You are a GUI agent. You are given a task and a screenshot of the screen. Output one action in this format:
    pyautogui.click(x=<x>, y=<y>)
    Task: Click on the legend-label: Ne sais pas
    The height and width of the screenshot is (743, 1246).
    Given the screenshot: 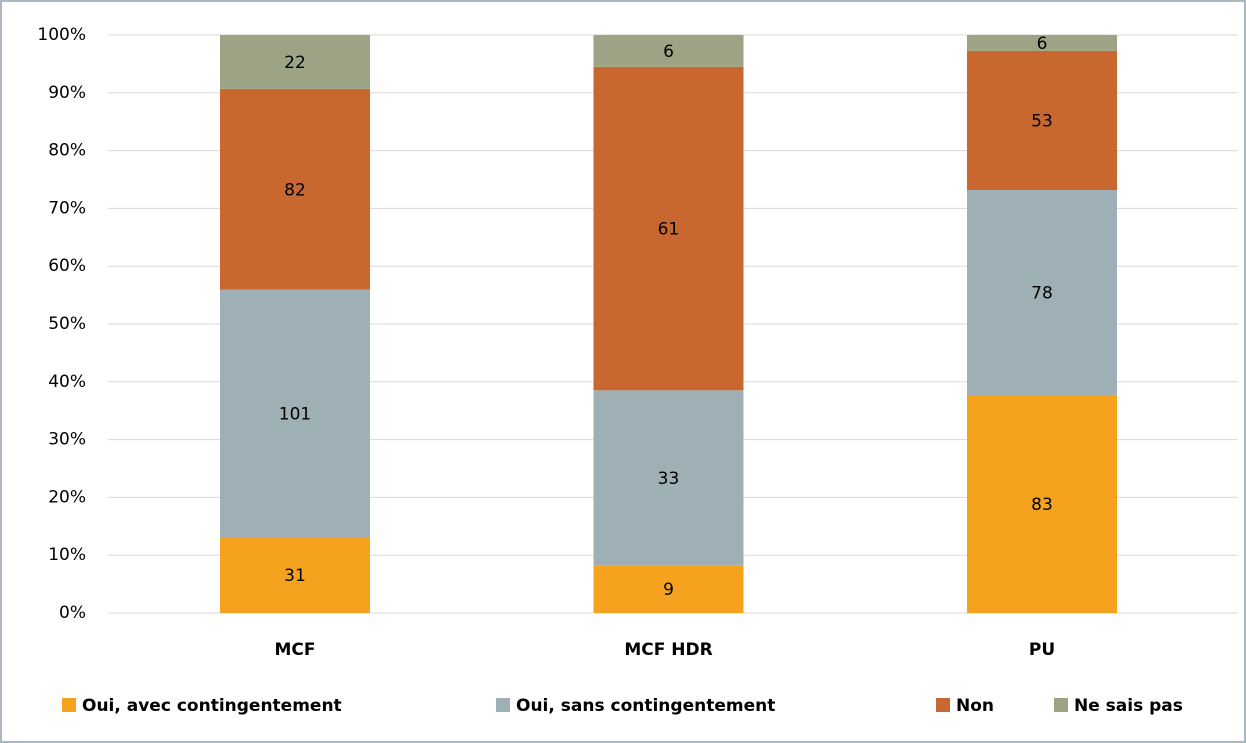 What is the action you would take?
    pyautogui.click(x=1128, y=706)
    